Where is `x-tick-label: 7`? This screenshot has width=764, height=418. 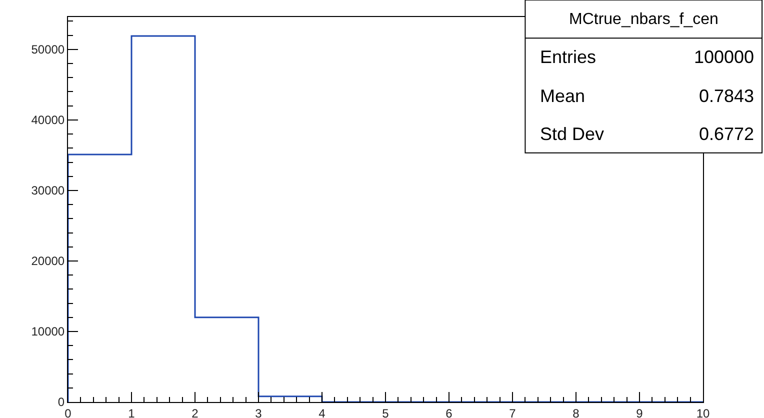
x-tick-label: 7 is located at coordinates (512, 412).